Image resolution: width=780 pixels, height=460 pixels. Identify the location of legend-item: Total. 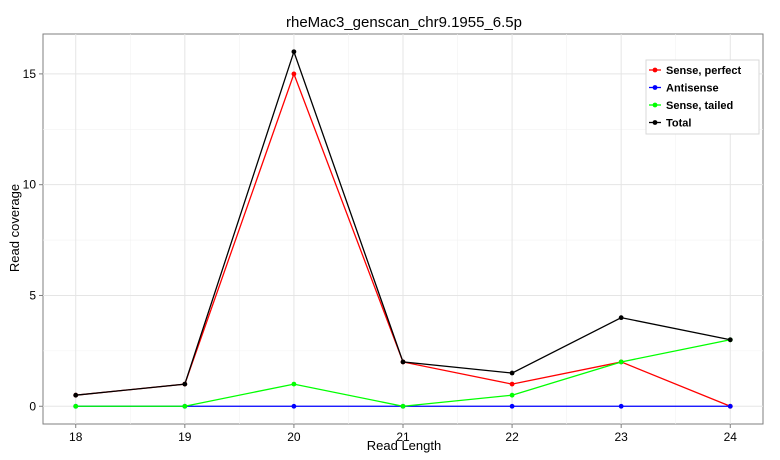
(670, 124).